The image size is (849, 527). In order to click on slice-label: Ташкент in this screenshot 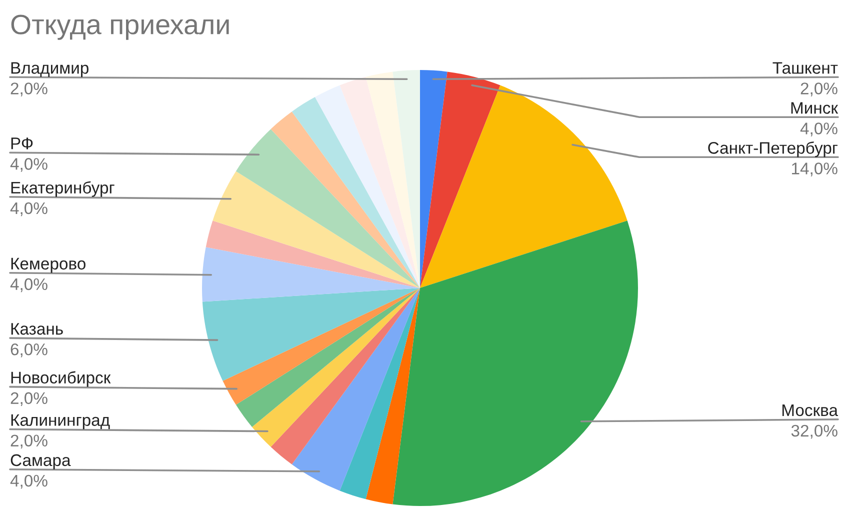, I will do `click(805, 68)`.